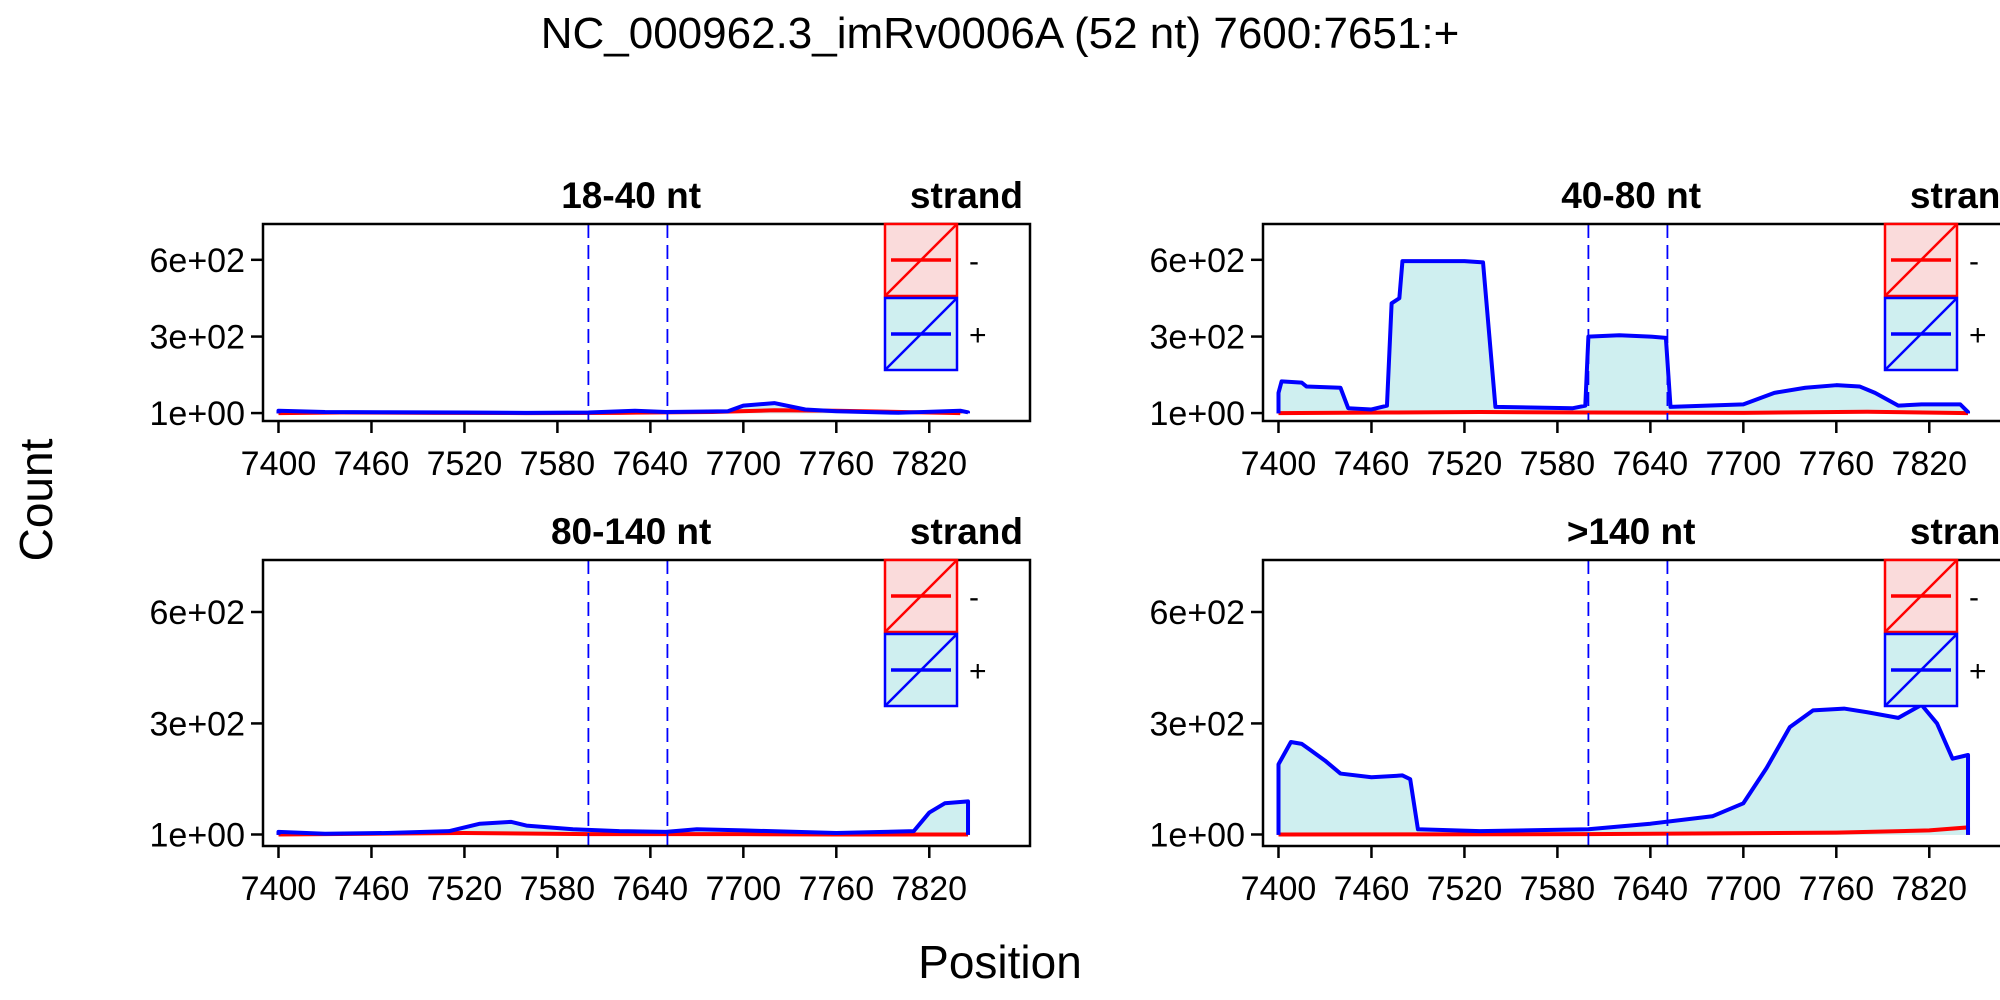 The height and width of the screenshot is (1000, 2000). I want to click on panel-title: 18-40 nt, so click(631, 195).